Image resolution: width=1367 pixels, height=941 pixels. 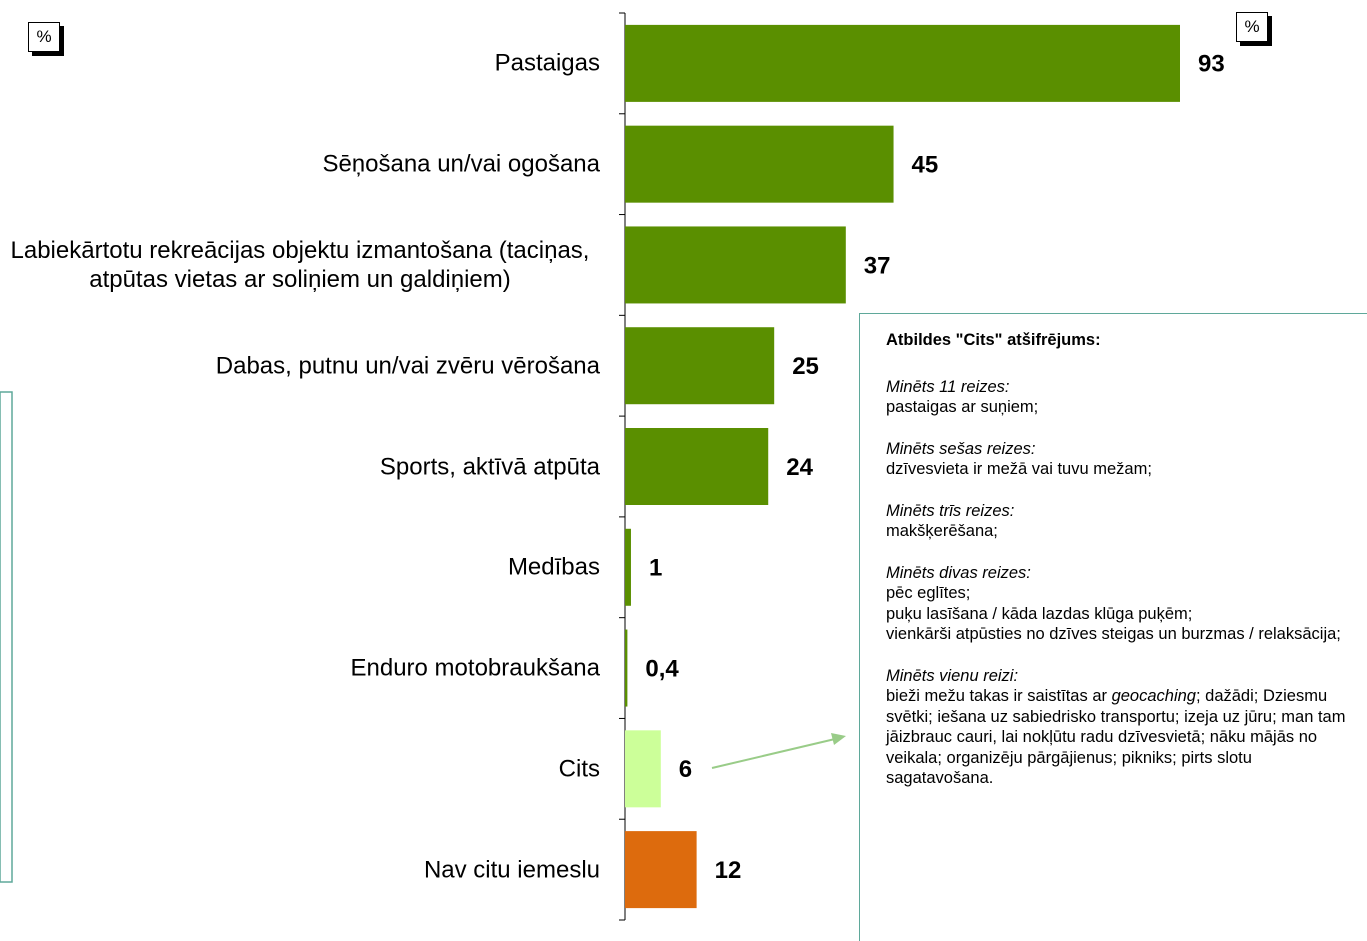 I want to click on category-label: Medības, so click(x=553, y=567).